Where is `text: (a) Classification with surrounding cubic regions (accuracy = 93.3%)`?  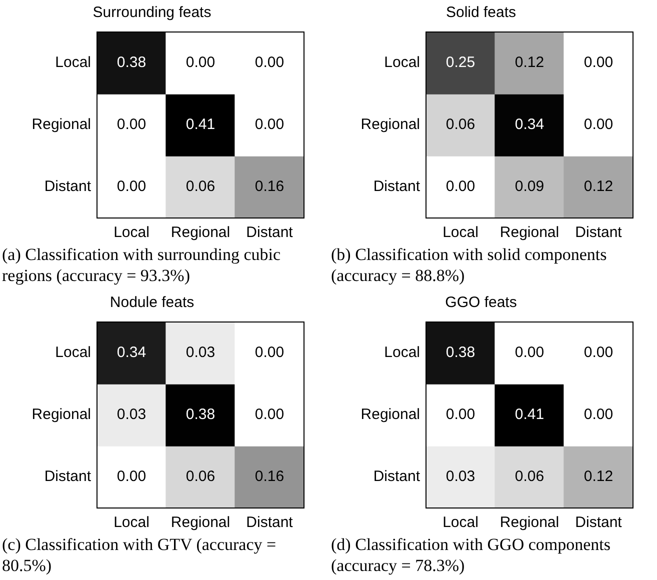
text: (a) Classification with surrounding cubic regions (accuracy = 93.3%) is located at coordinates (142, 265).